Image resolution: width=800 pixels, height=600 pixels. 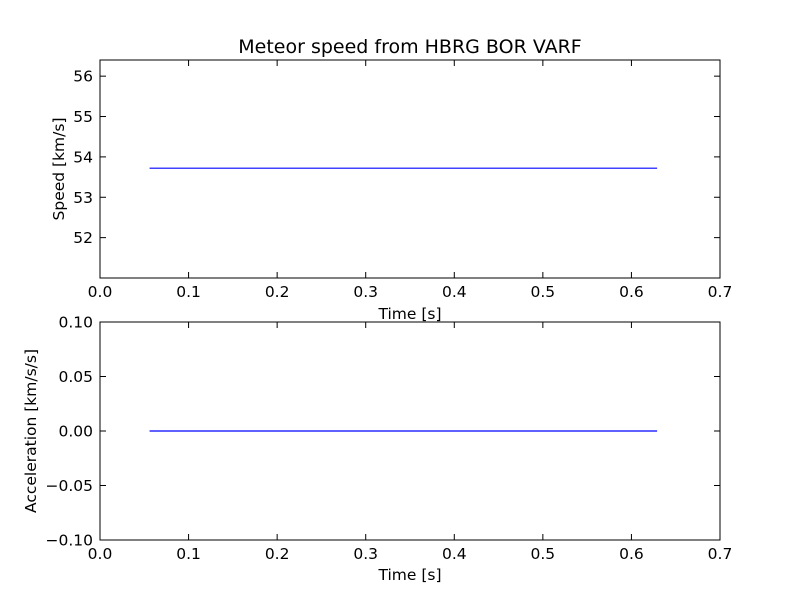 What do you see at coordinates (365, 292) in the screenshot?
I see `speed-x-tick-label: 0.3` at bounding box center [365, 292].